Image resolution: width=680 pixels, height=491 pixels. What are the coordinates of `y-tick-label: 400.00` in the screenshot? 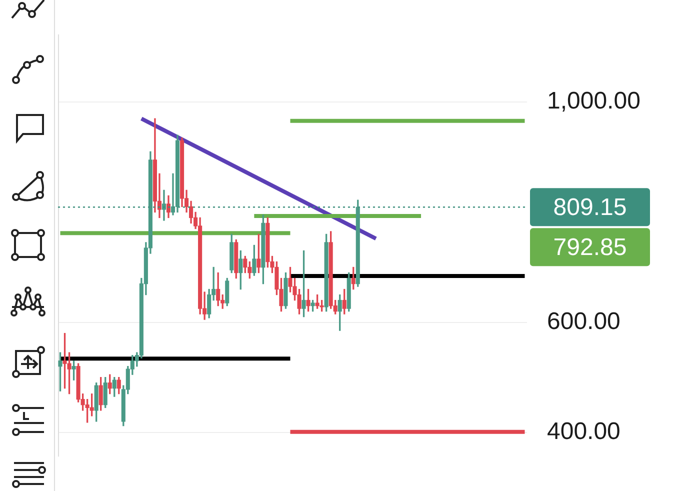 It's located at (583, 432).